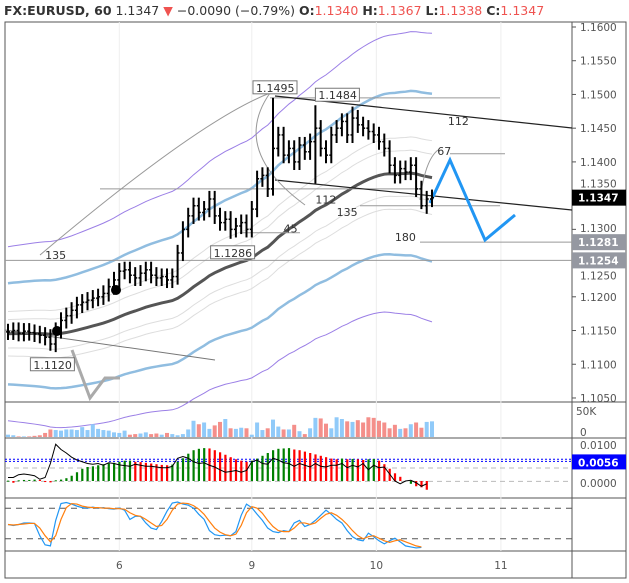  What do you see at coordinates (598, 463) in the screenshot?
I see `macd-value-label: 0.0056` at bounding box center [598, 463].